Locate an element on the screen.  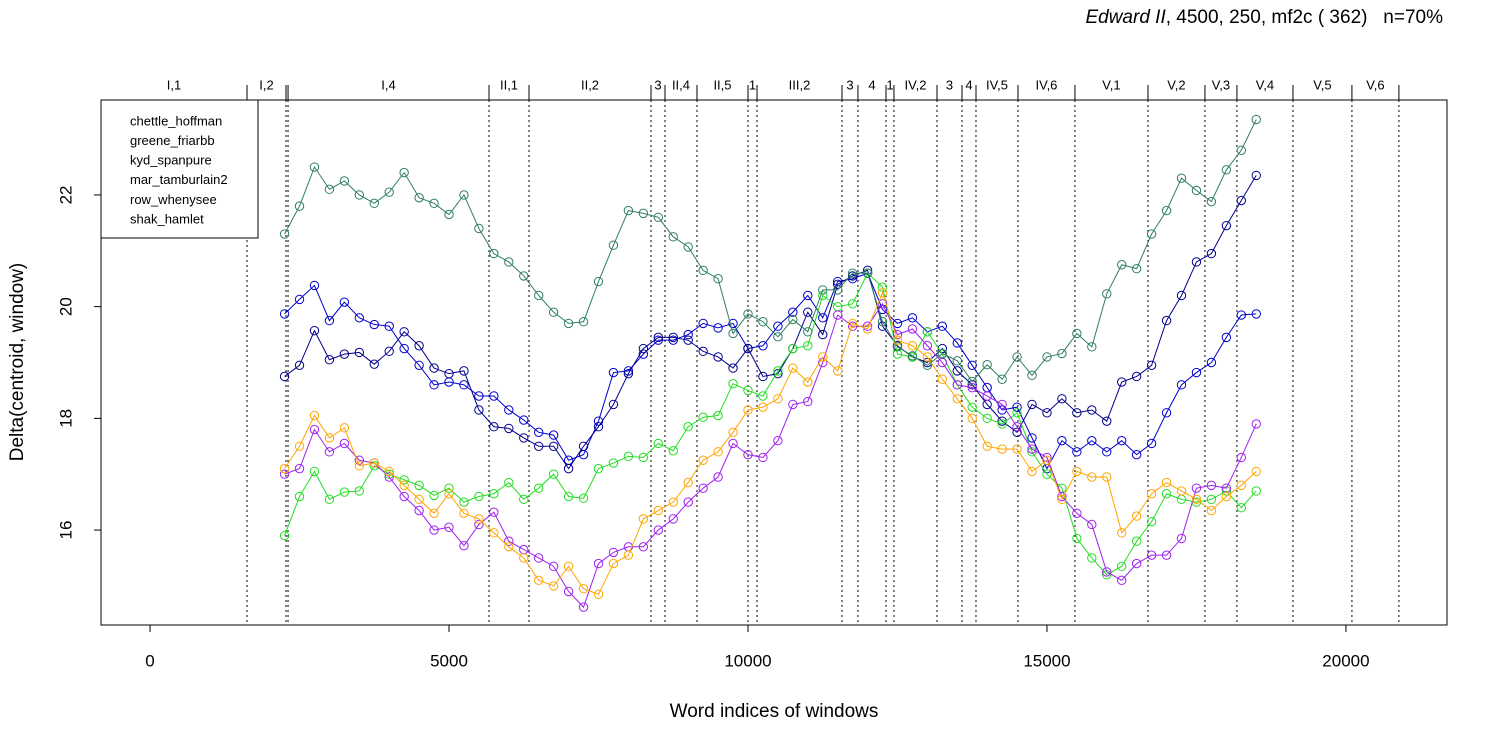
scene-label: V,4 is located at coordinates (1265, 84).